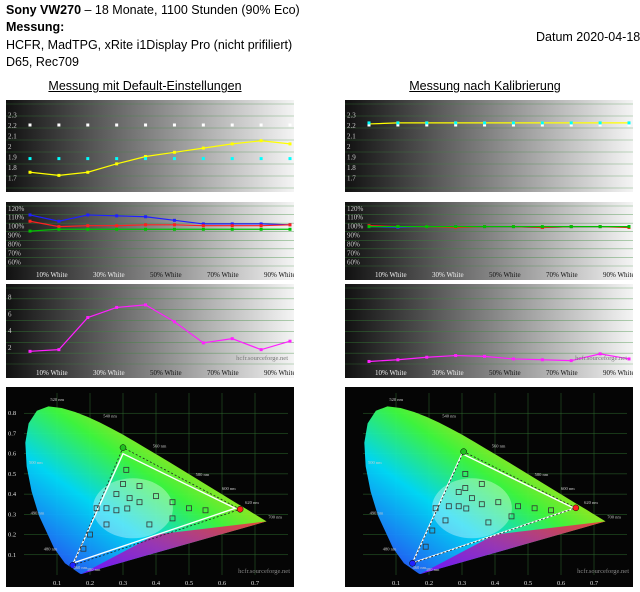 The image size is (640, 592). I want to click on y-tick-label: 120%, so click(355, 209).